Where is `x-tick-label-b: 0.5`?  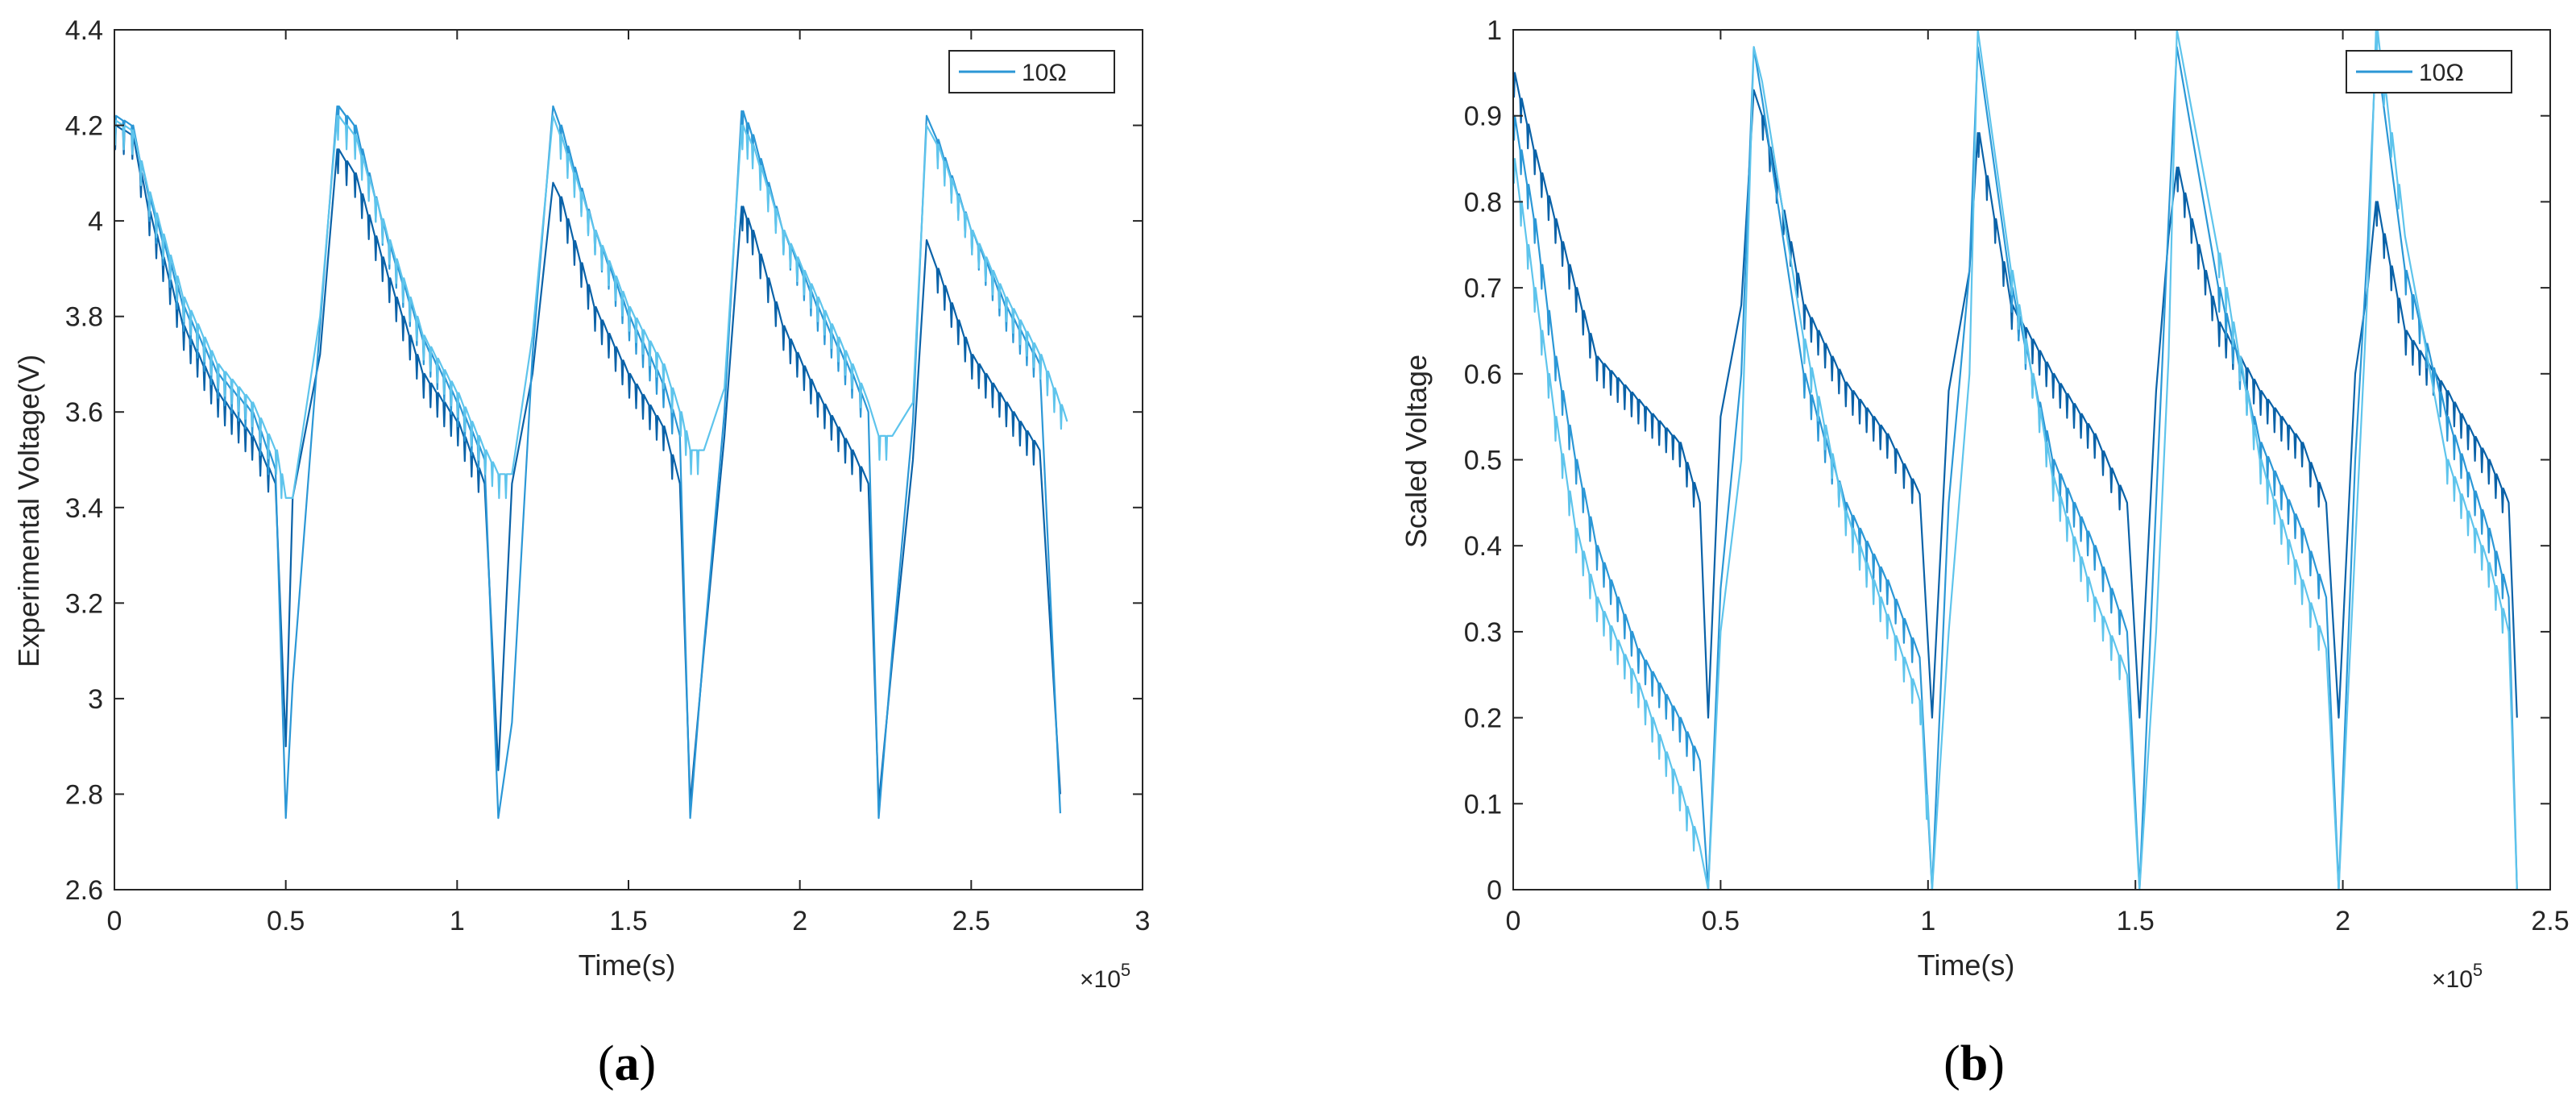
x-tick-label-b: 0.5 is located at coordinates (1721, 921).